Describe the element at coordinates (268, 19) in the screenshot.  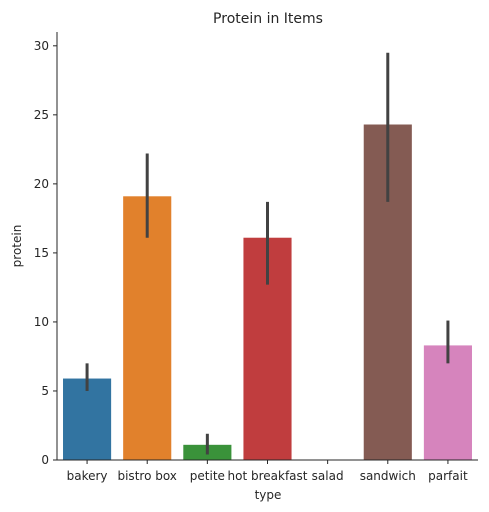
I see `chart-title: Protein in Items` at that location.